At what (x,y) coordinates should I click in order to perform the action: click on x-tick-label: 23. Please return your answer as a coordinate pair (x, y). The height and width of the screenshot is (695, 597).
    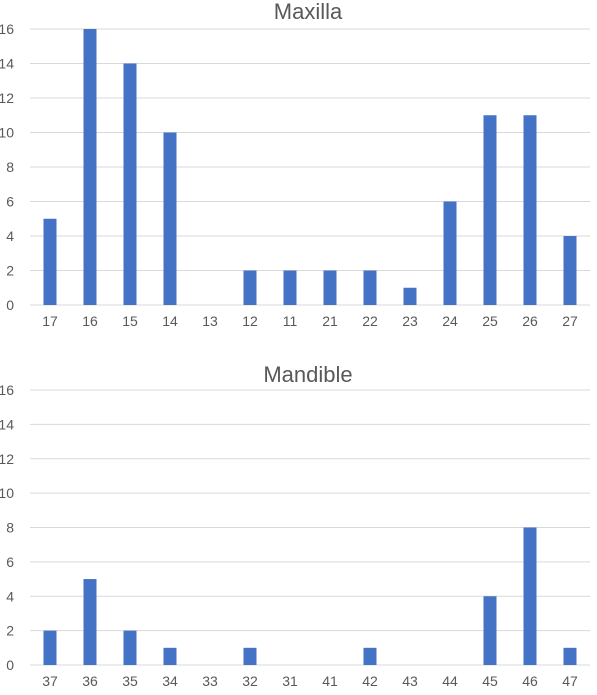
    Looking at the image, I should click on (410, 321).